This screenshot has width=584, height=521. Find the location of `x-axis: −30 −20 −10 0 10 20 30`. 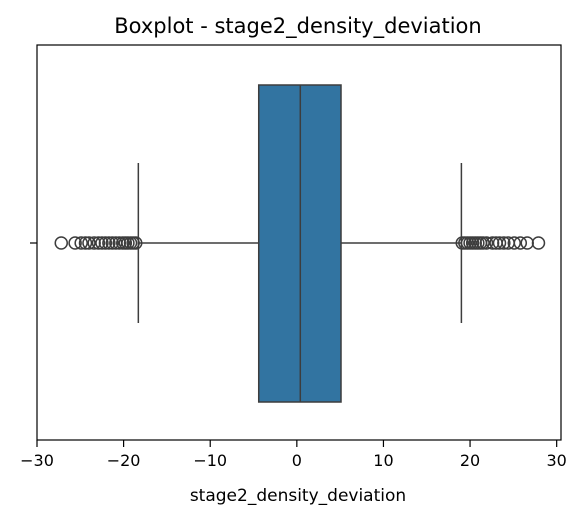

x-axis: −30 −20 −10 0 10 20 30 is located at coordinates (293, 455).